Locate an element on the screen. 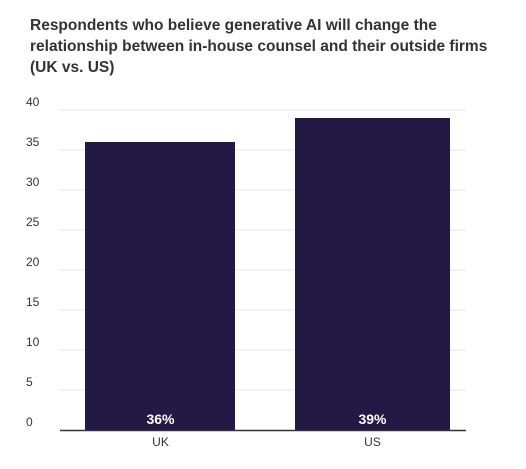 The image size is (526, 469). data-label-us: 39% is located at coordinates (372, 419).